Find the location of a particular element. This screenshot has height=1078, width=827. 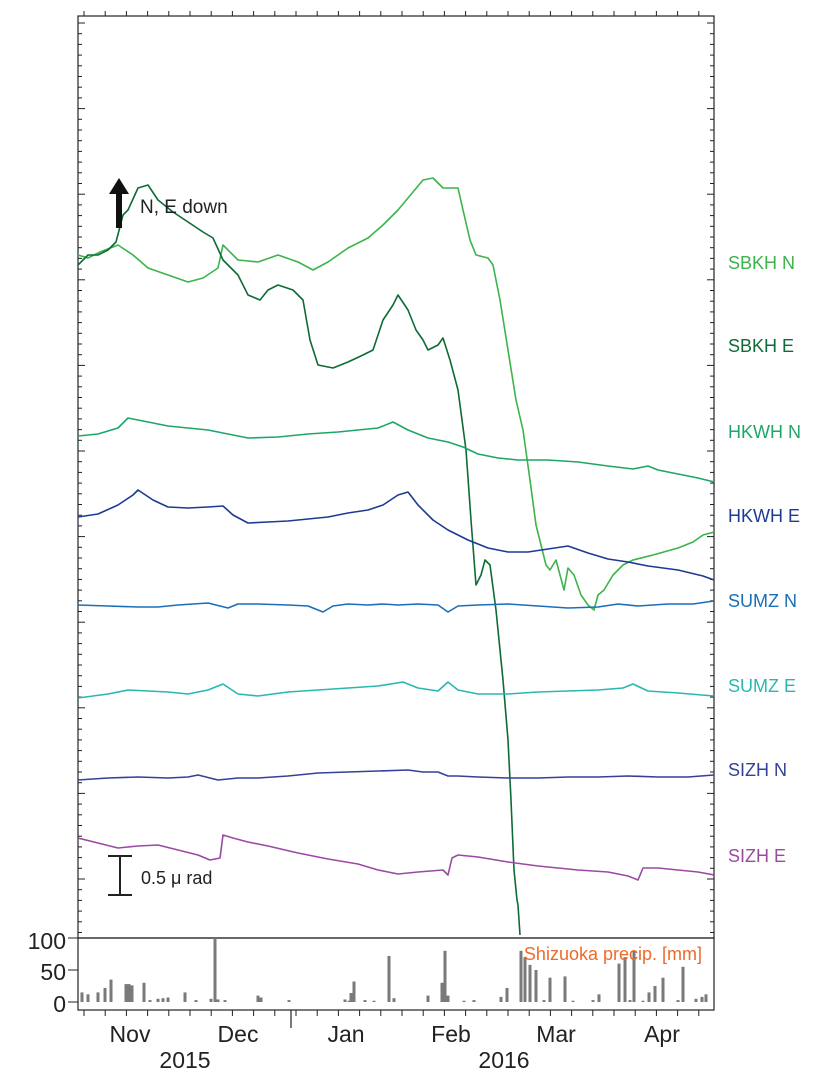

series-line-hkwh-e is located at coordinates (396, 535).